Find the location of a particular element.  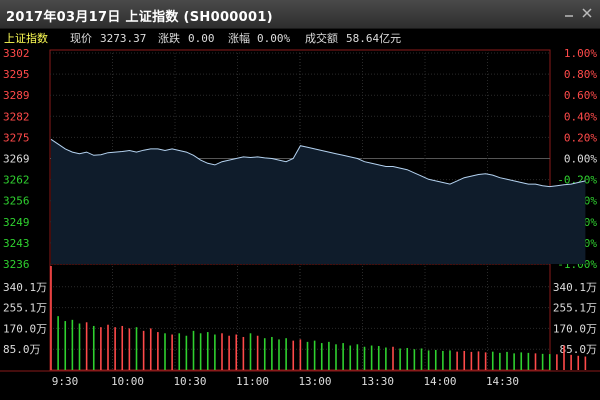

volume-tick-label-right: 340.1万 is located at coordinates (575, 287).